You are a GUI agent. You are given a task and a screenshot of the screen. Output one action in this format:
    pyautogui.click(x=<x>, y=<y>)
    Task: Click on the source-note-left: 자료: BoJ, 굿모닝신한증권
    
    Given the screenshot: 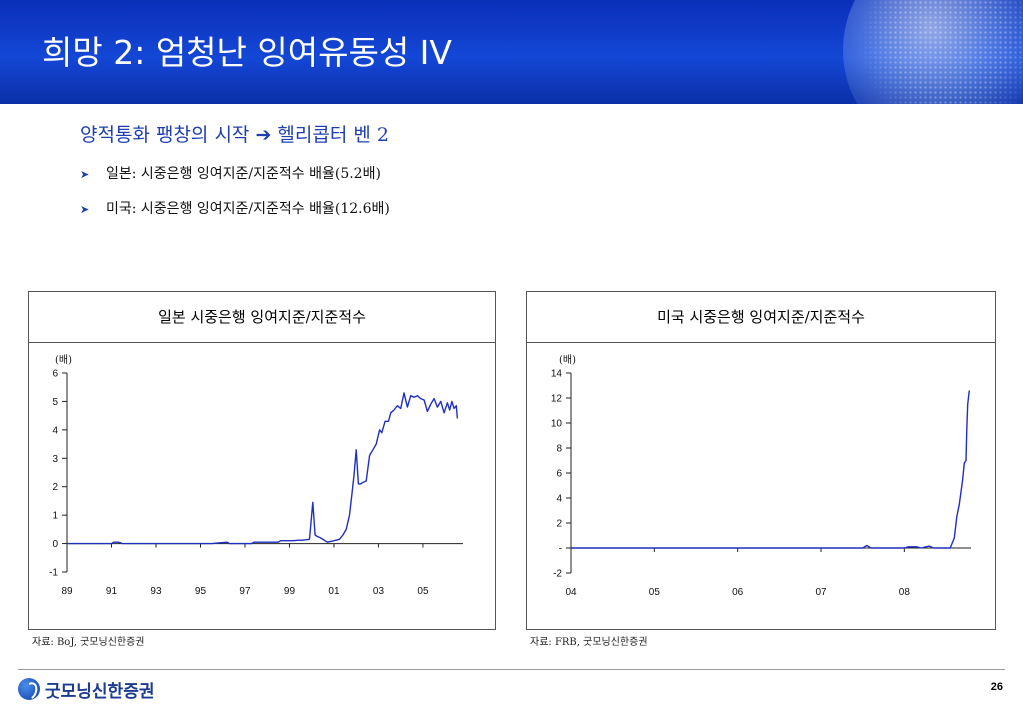 What is the action you would take?
    pyautogui.click(x=88, y=642)
    